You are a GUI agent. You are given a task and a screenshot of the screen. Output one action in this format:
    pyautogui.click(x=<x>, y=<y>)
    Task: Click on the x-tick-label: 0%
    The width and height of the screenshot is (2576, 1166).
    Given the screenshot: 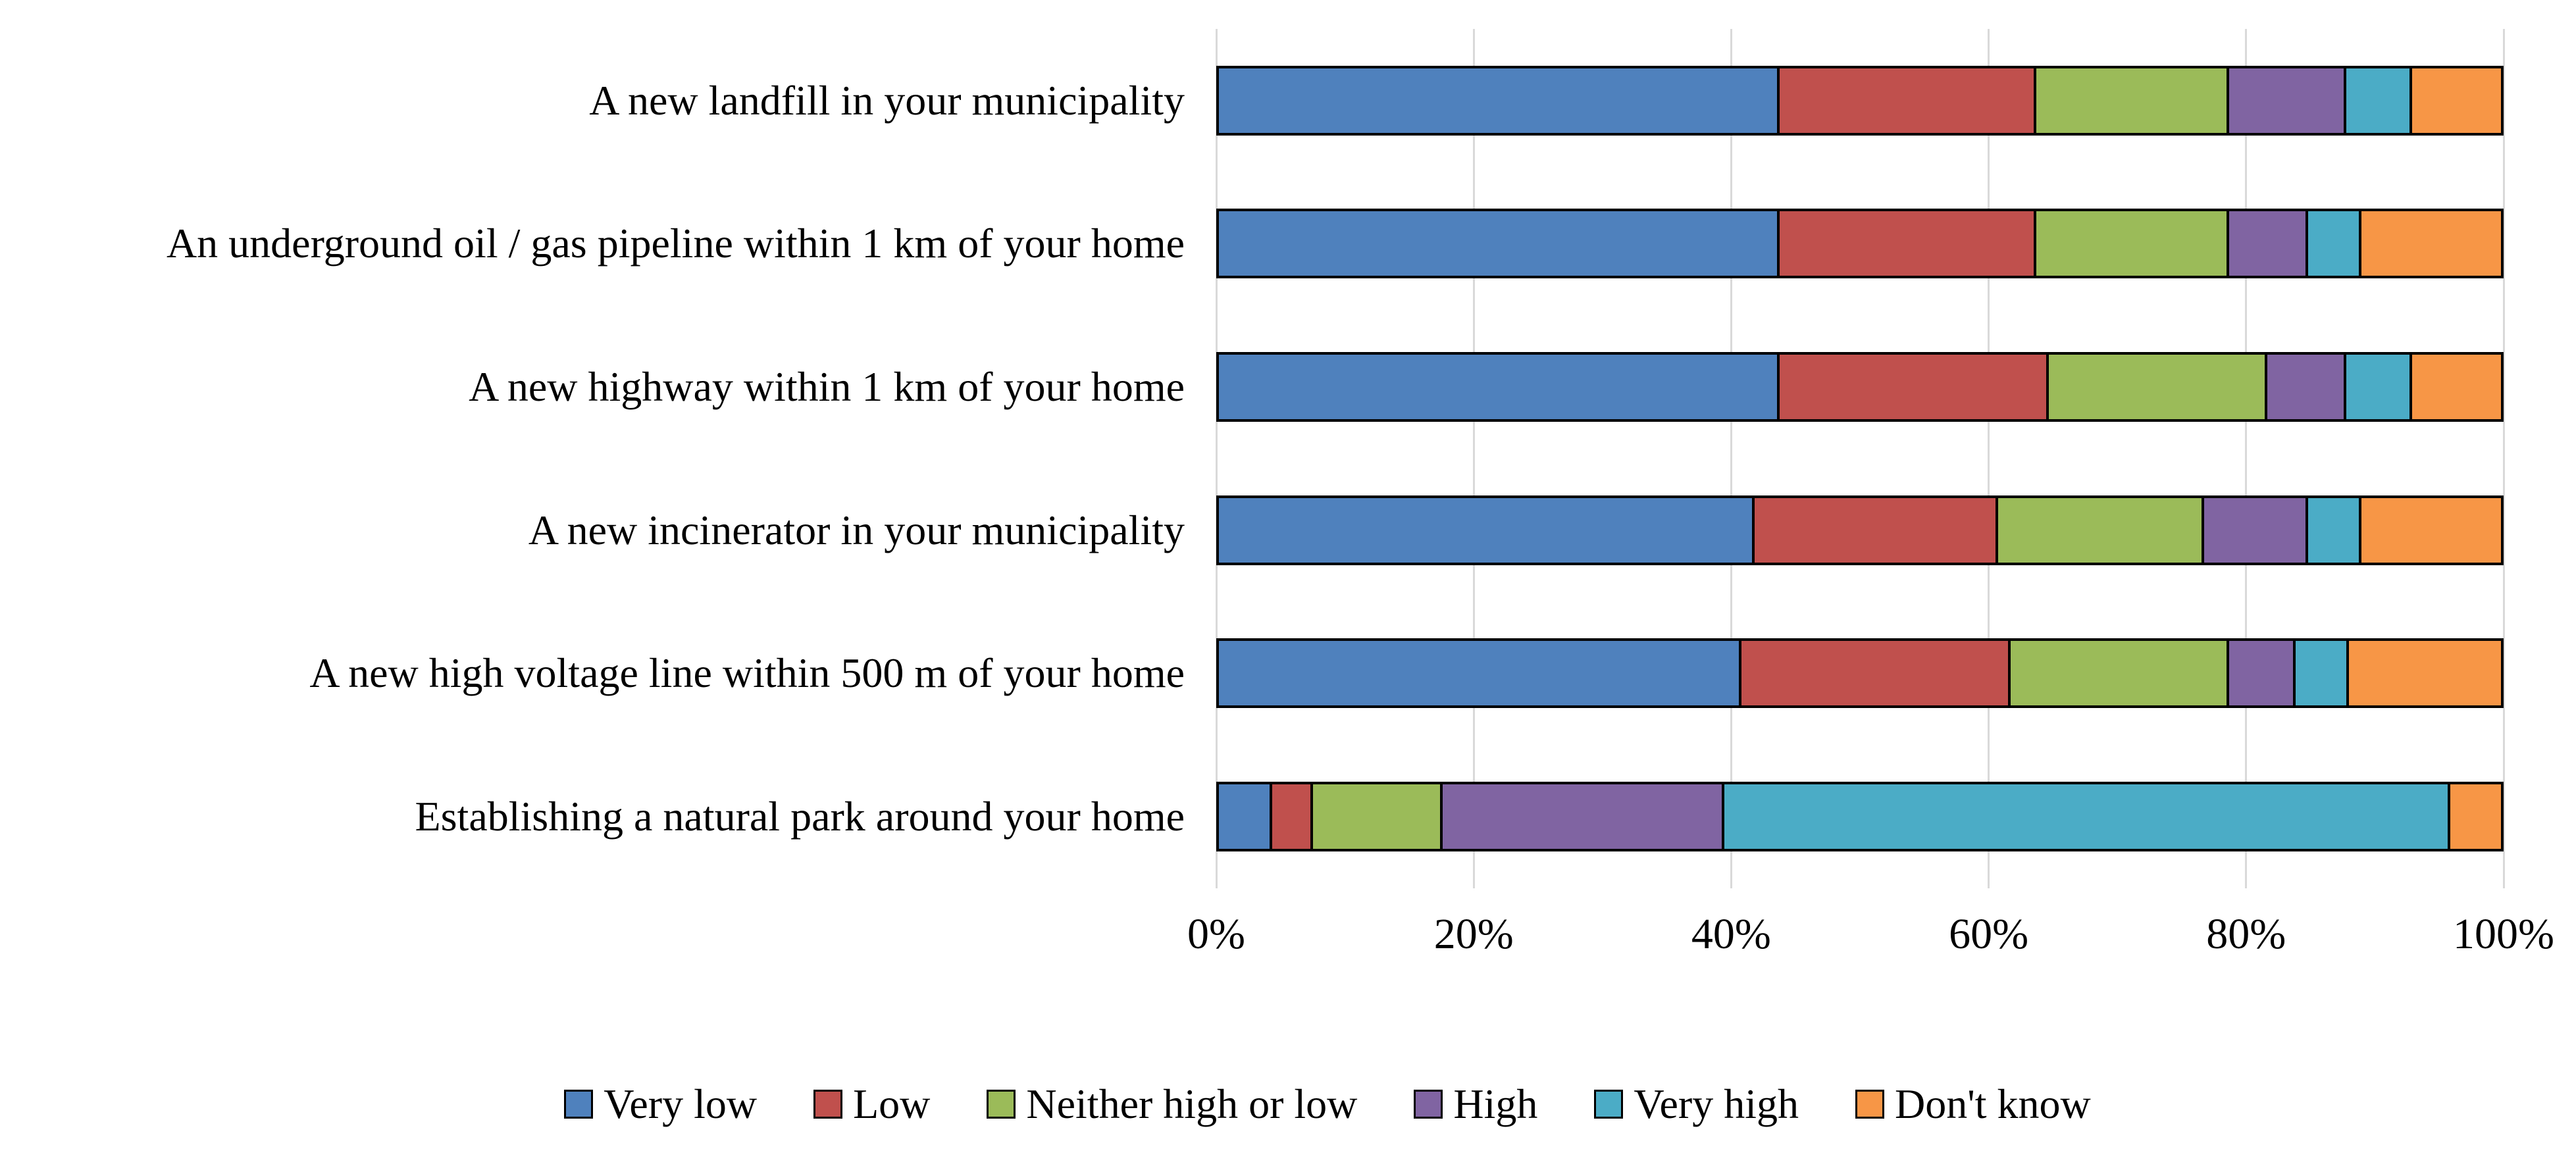 What is the action you would take?
    pyautogui.click(x=1216, y=934)
    